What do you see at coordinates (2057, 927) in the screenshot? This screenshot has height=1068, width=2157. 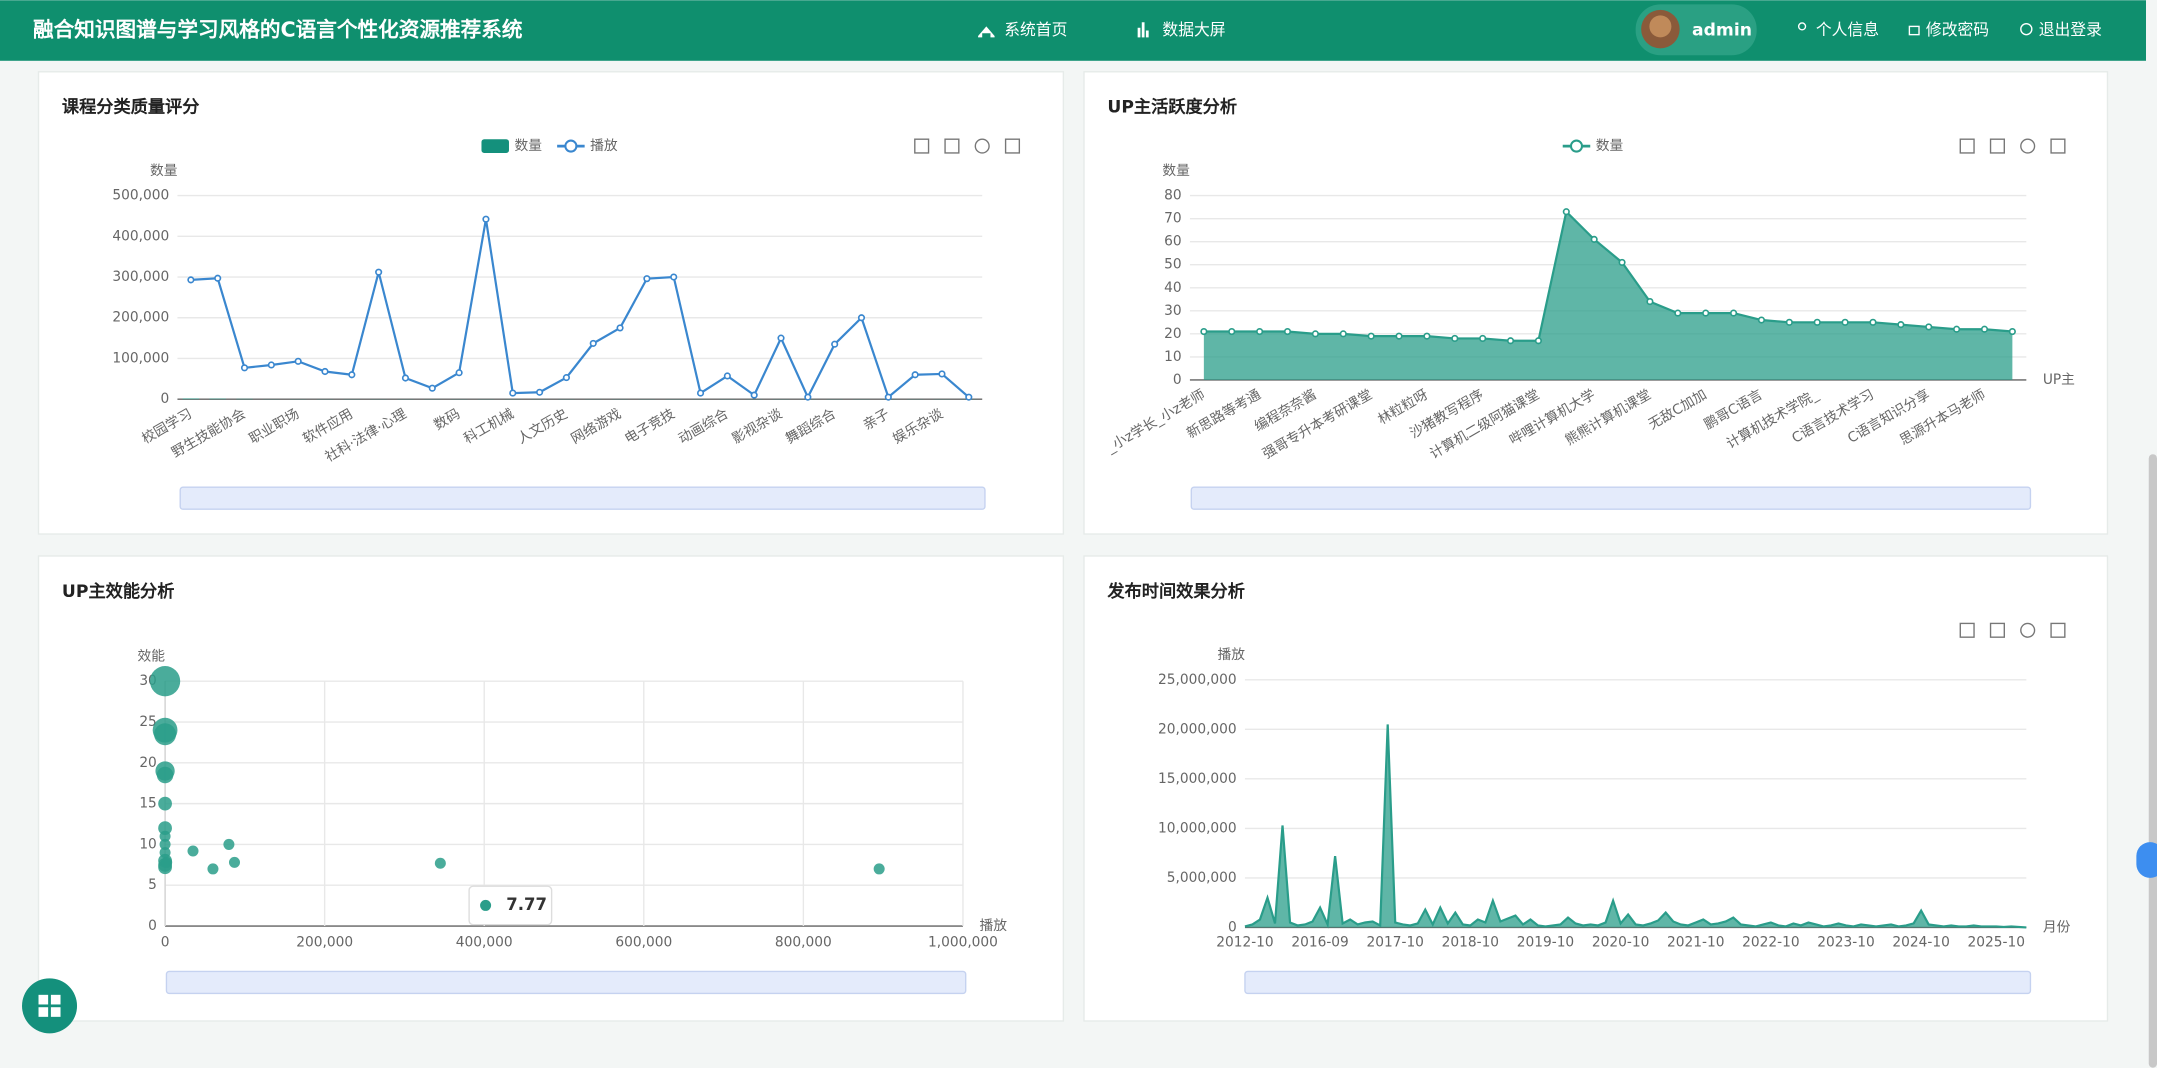 I see `x-axis-name: 月份` at bounding box center [2057, 927].